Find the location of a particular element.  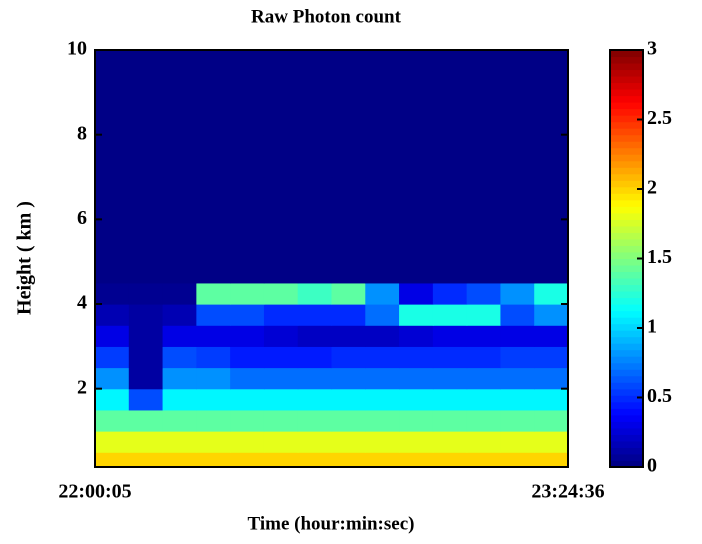

colorbar-tick-label: 0.5 is located at coordinates (659, 396).